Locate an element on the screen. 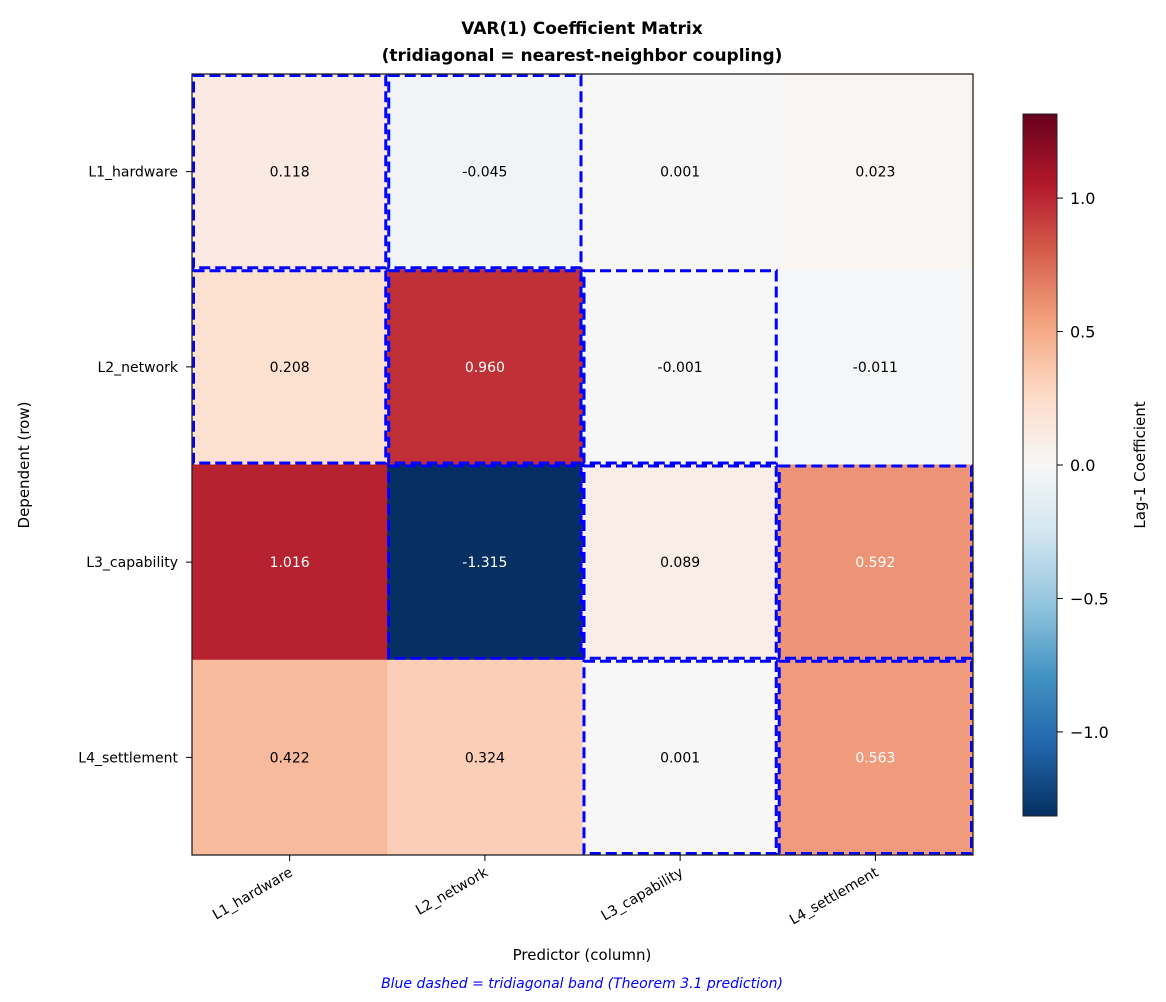 The width and height of the screenshot is (1166, 1002). cell-value-label: 0.563 is located at coordinates (875, 758).